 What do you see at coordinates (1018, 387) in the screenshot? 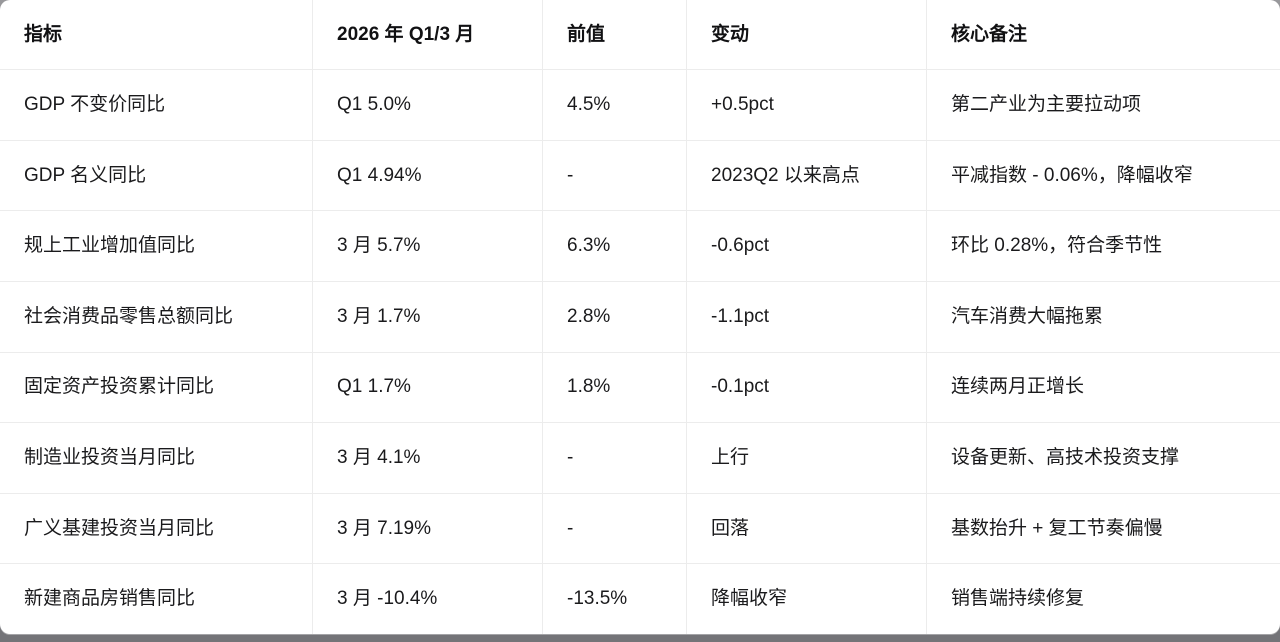
I see `cell-note: 连续两月正增长` at bounding box center [1018, 387].